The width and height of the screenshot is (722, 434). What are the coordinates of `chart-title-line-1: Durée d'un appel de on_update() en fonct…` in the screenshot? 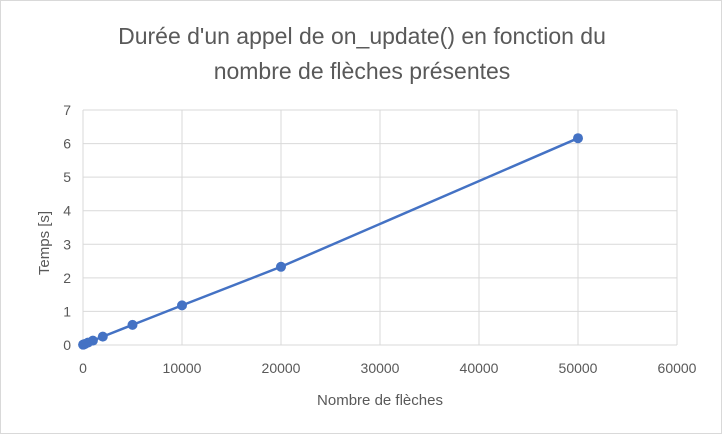 It's located at (362, 36).